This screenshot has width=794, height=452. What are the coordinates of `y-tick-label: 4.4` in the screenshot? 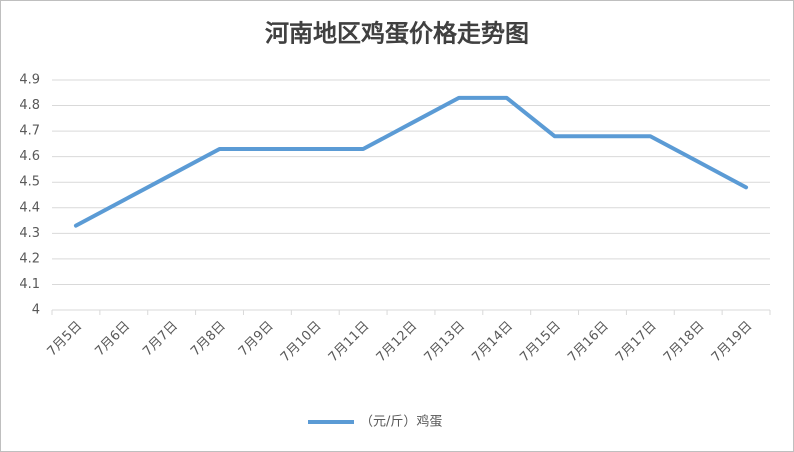 It's located at (29, 207).